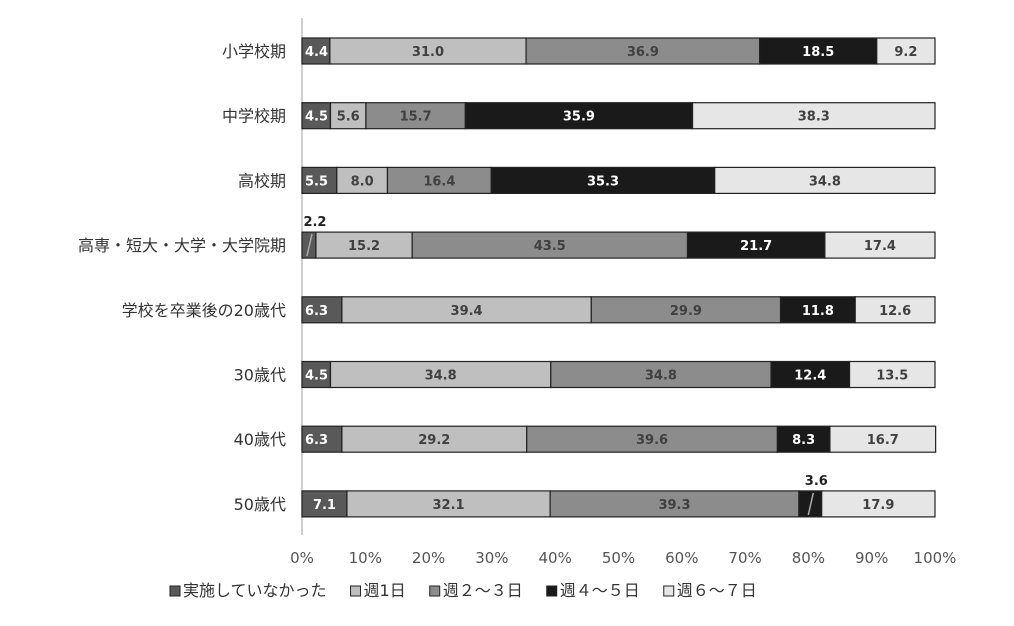  I want to click on category-label: 40歳代, so click(260, 439).